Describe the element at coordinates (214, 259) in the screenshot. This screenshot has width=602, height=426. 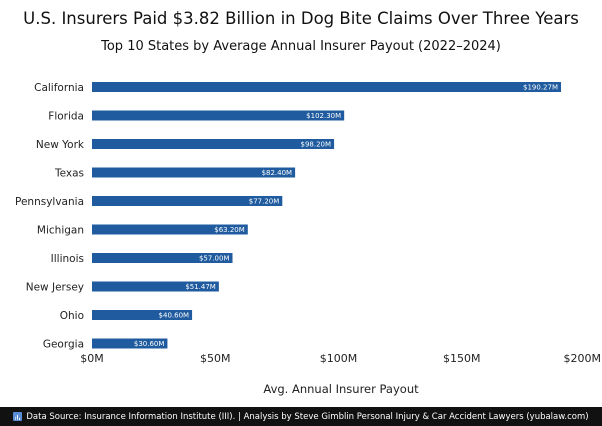
I see `data-label: $57.00M` at that location.